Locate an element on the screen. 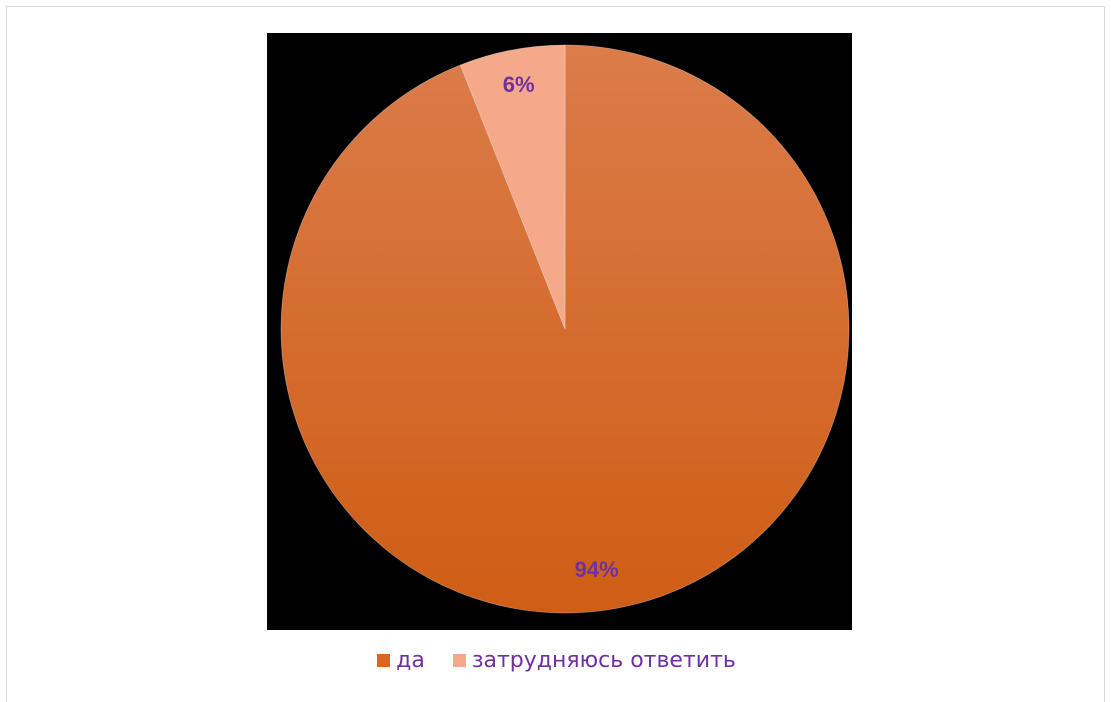  legend-label-1: да is located at coordinates (410, 660).